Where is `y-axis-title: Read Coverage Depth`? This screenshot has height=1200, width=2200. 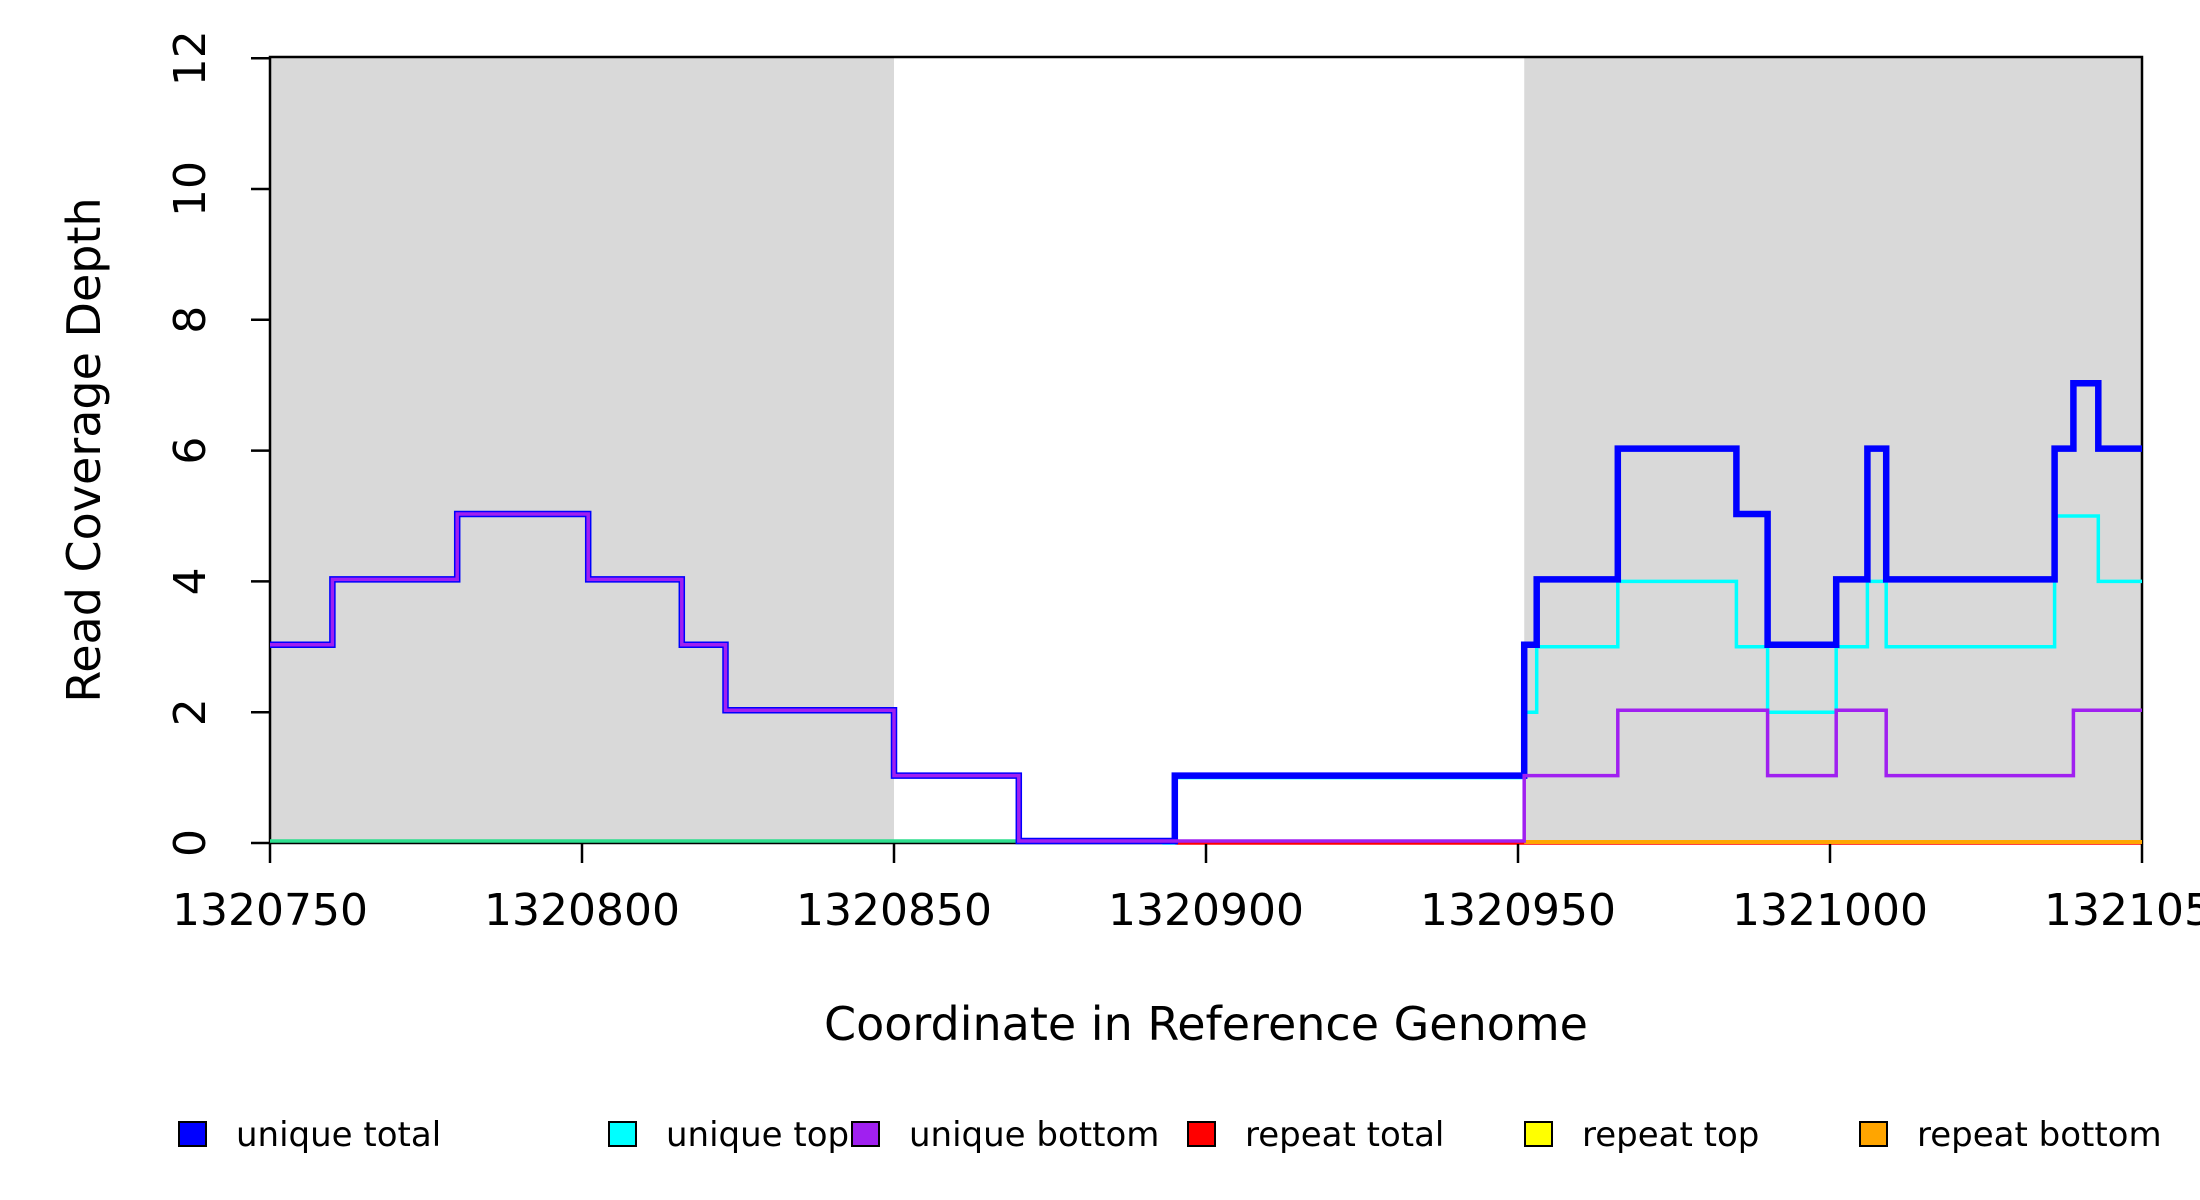
y-axis-title: Read Coverage Depth is located at coordinates (84, 449).